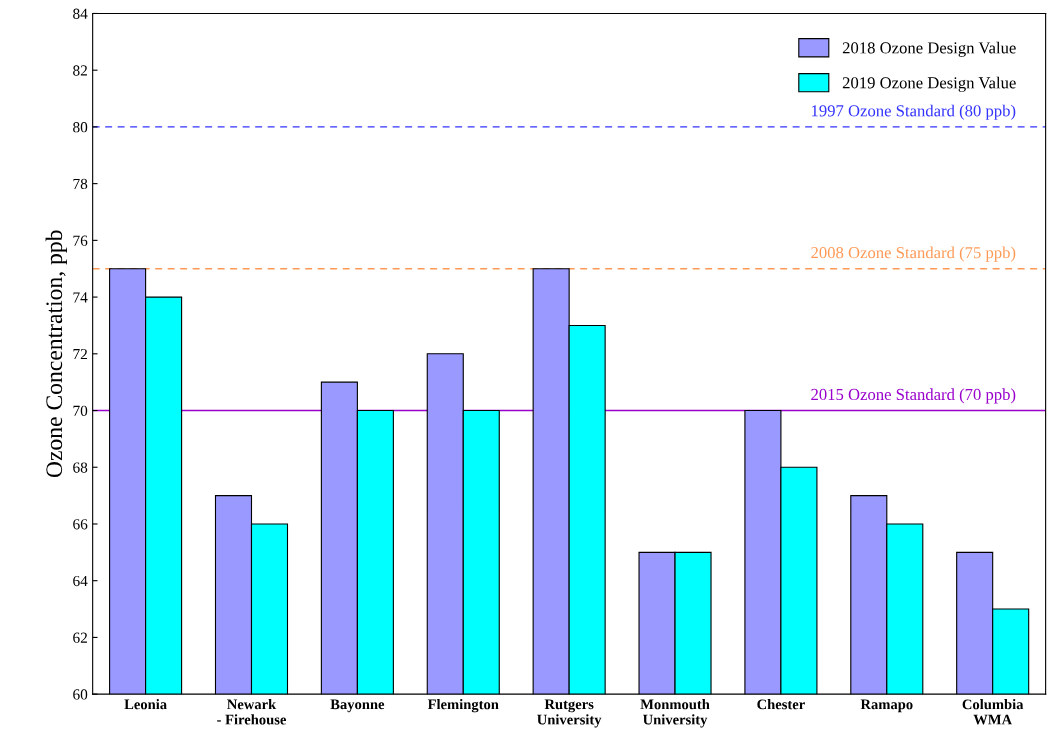 This screenshot has width=1053, height=748. Describe the element at coordinates (463, 706) in the screenshot. I see `x-tick-label: Flemington` at that location.